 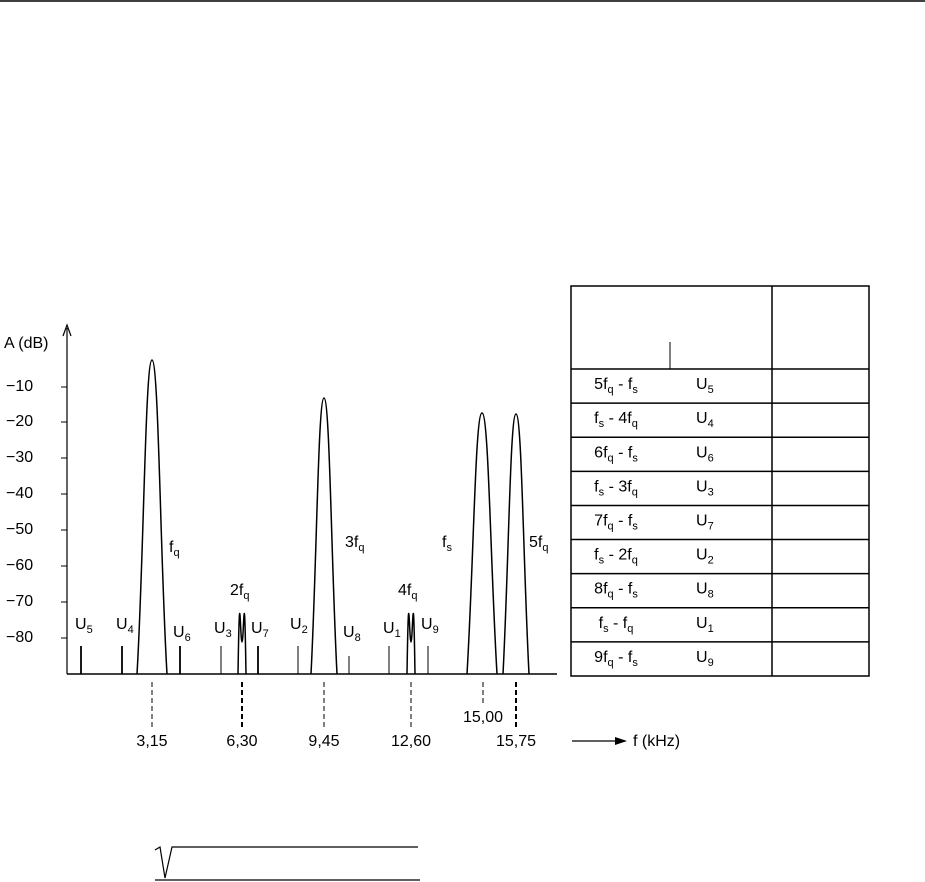 What do you see at coordinates (237, 590) in the screenshot?
I see `text-part: 2f` at bounding box center [237, 590].